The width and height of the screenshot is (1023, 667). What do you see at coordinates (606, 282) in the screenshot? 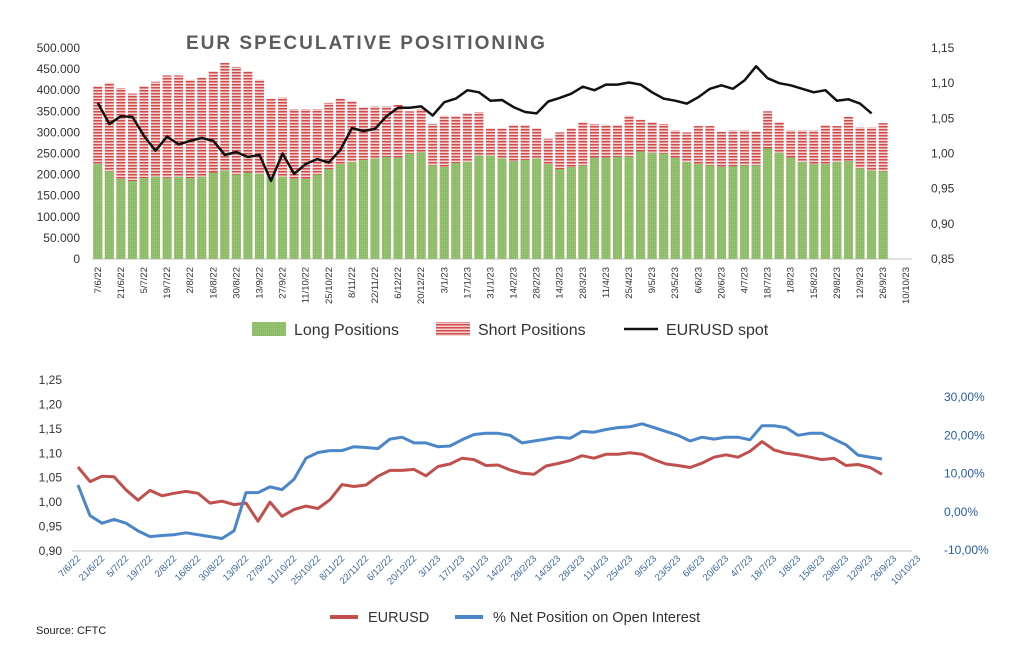
I see `x-tick-label: 11/4/23` at bounding box center [606, 282].